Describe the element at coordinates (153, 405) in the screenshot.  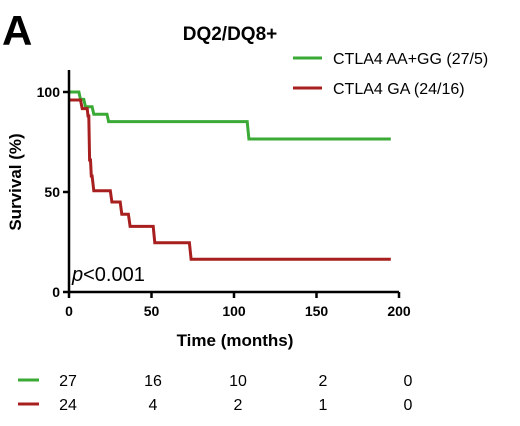
I see `at-risk-value: 4` at that location.